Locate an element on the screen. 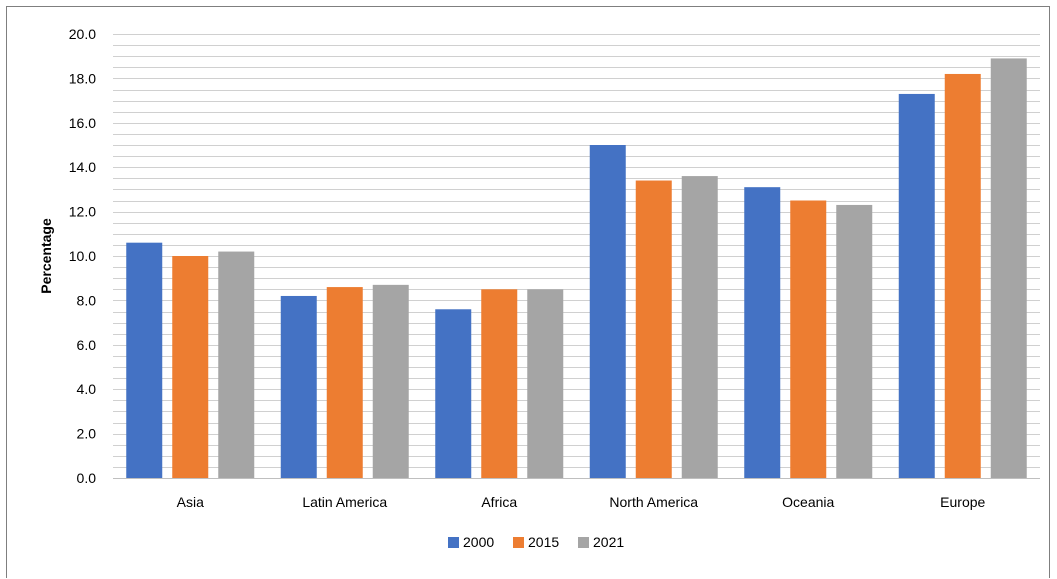 This screenshot has width=1057, height=579. x-category-label: Oceania is located at coordinates (808, 502).